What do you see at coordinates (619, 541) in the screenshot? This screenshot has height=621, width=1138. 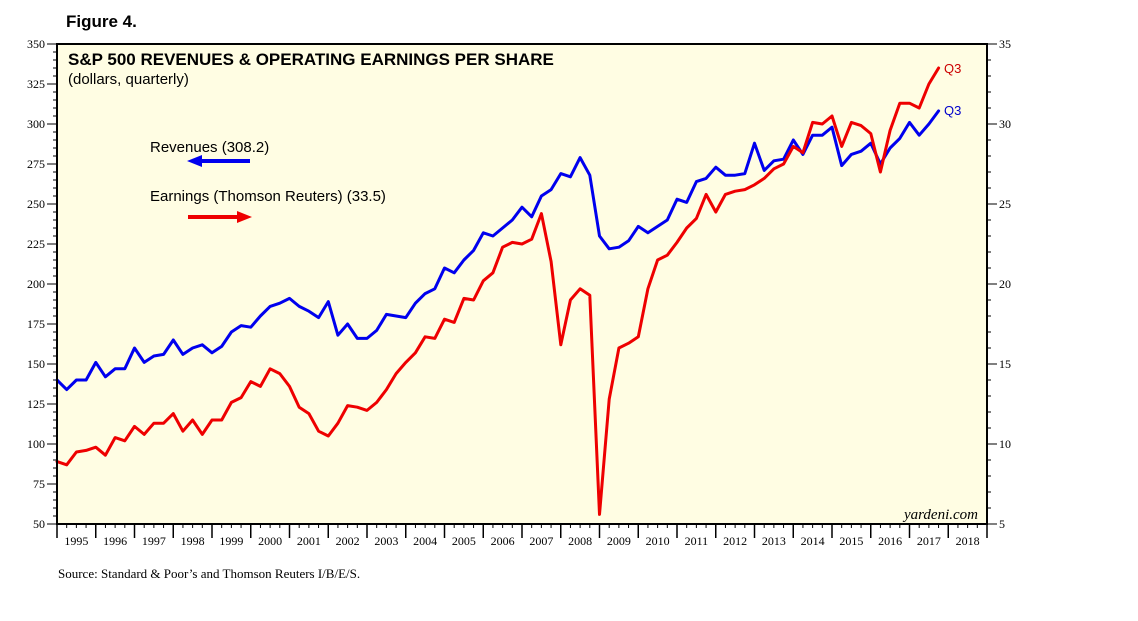 I see `x-tick-label: 2009` at bounding box center [619, 541].